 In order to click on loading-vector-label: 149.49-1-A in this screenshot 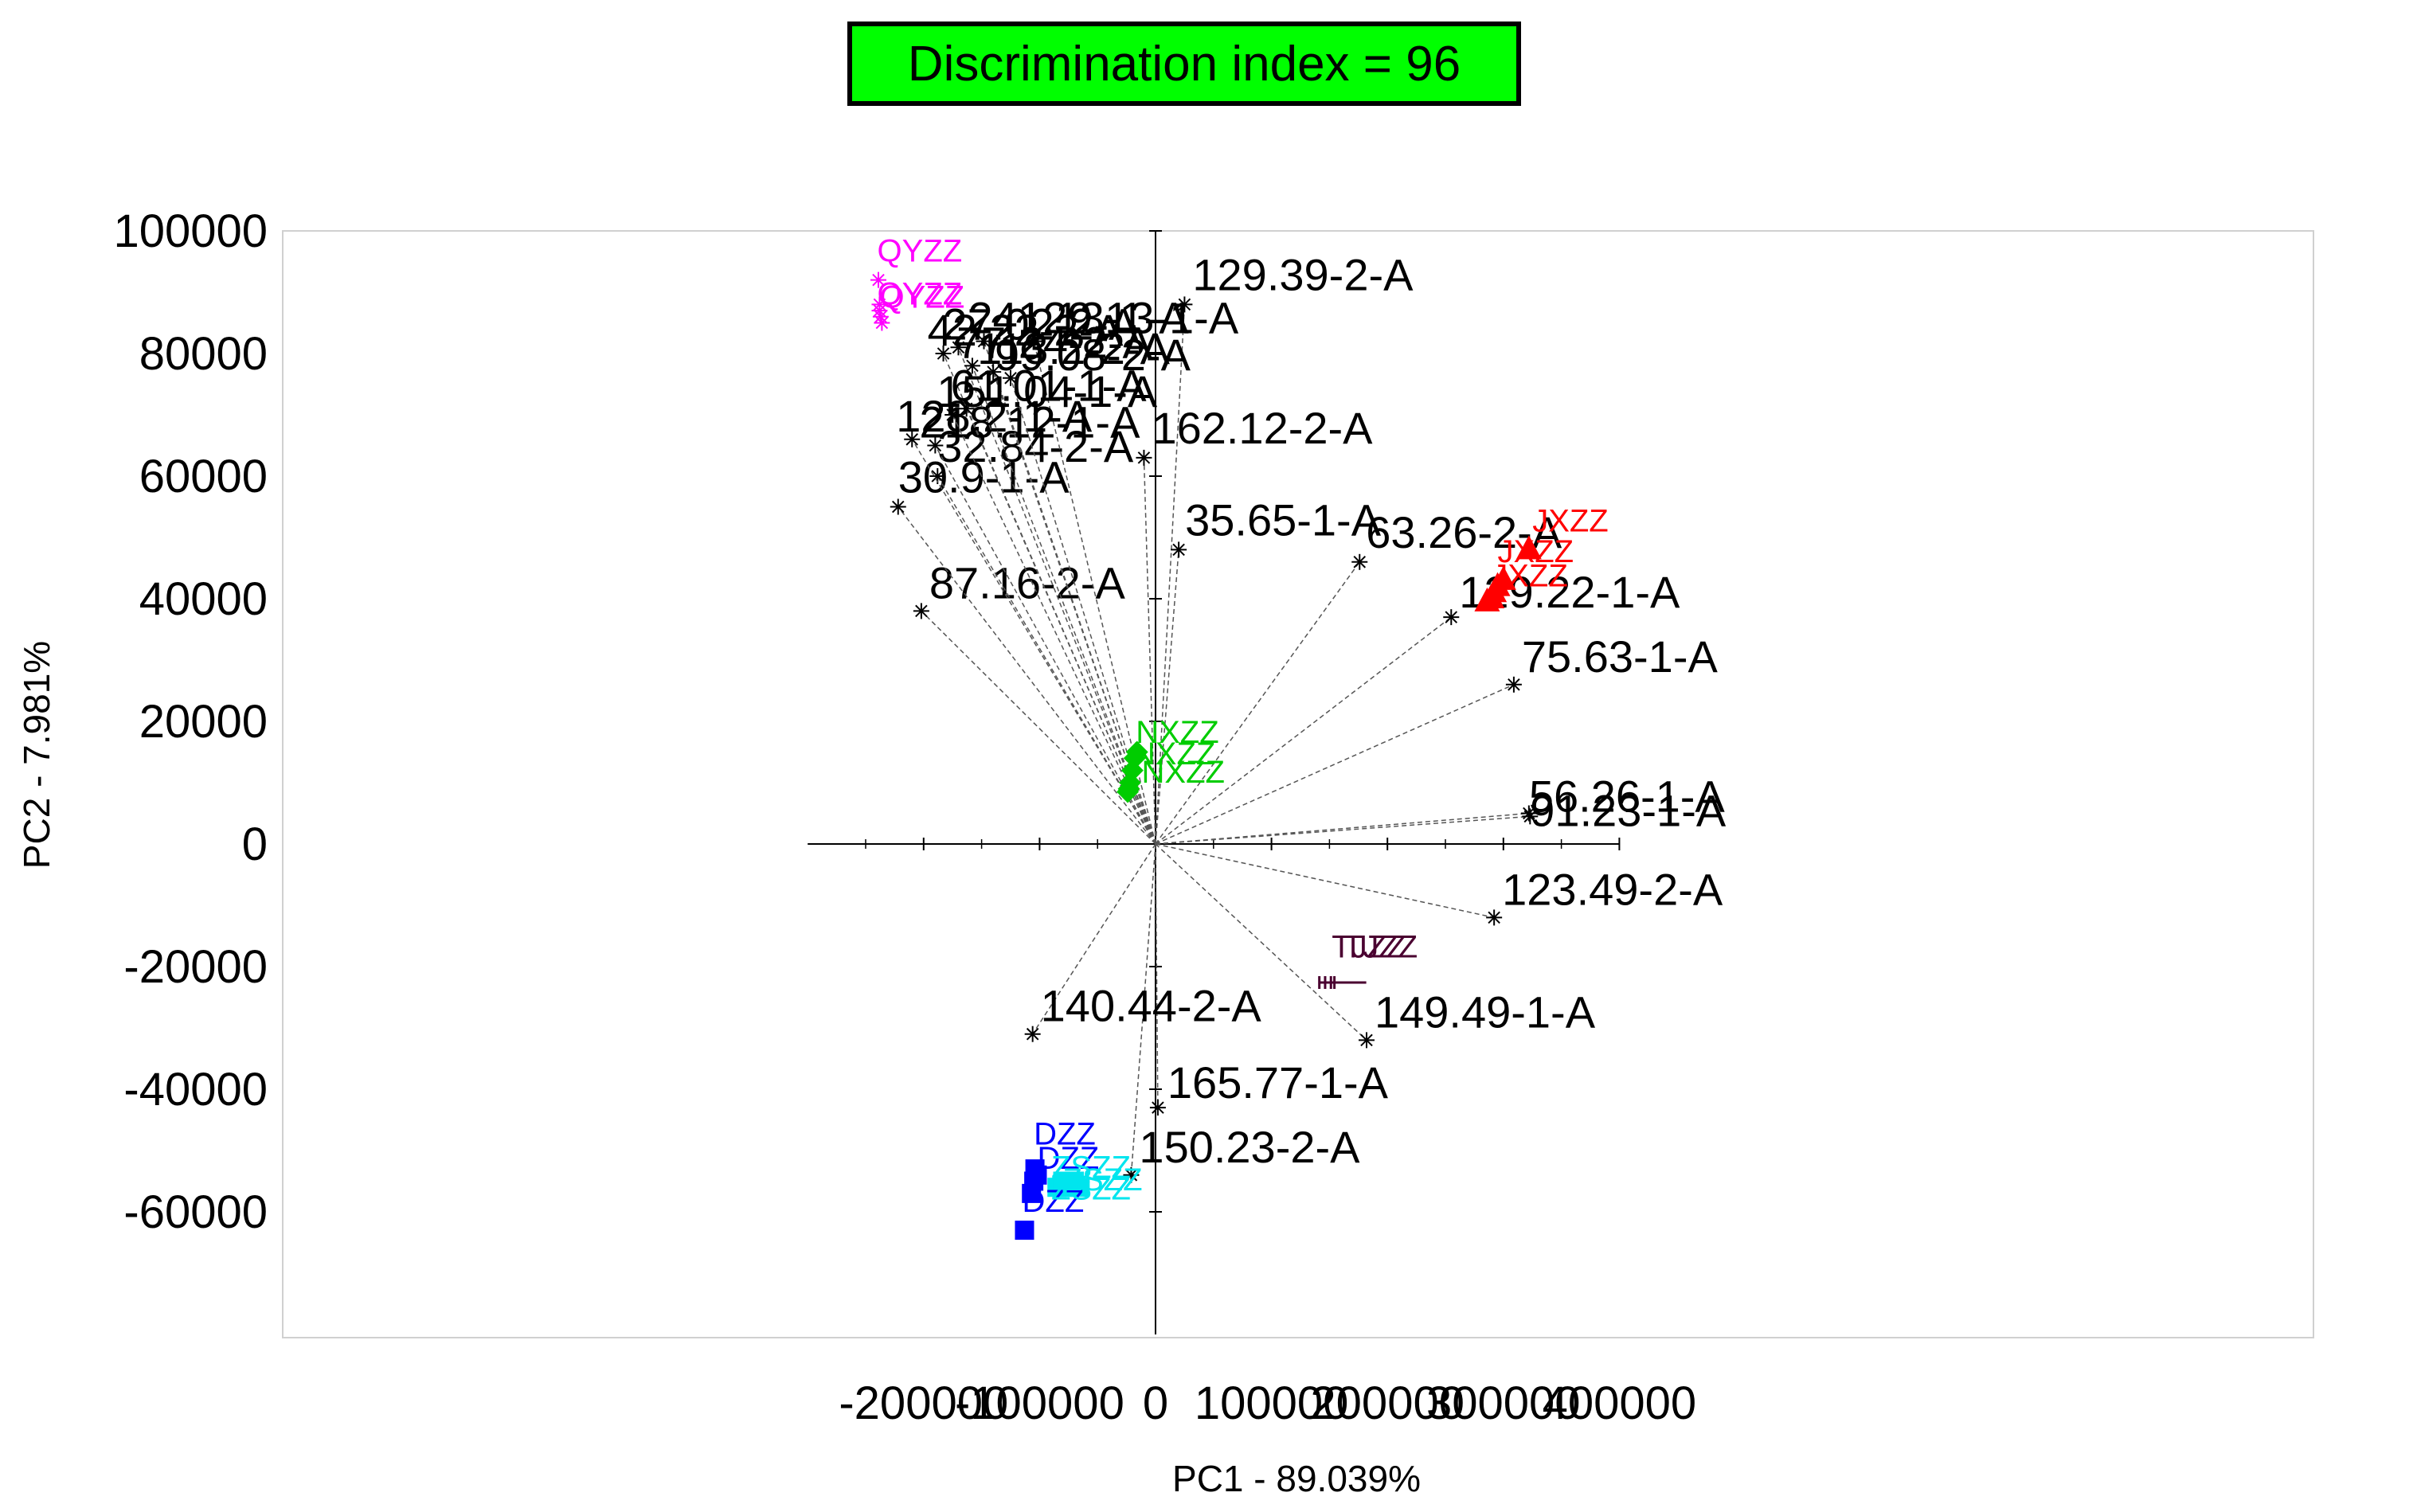, I will do `click(1485, 1012)`.